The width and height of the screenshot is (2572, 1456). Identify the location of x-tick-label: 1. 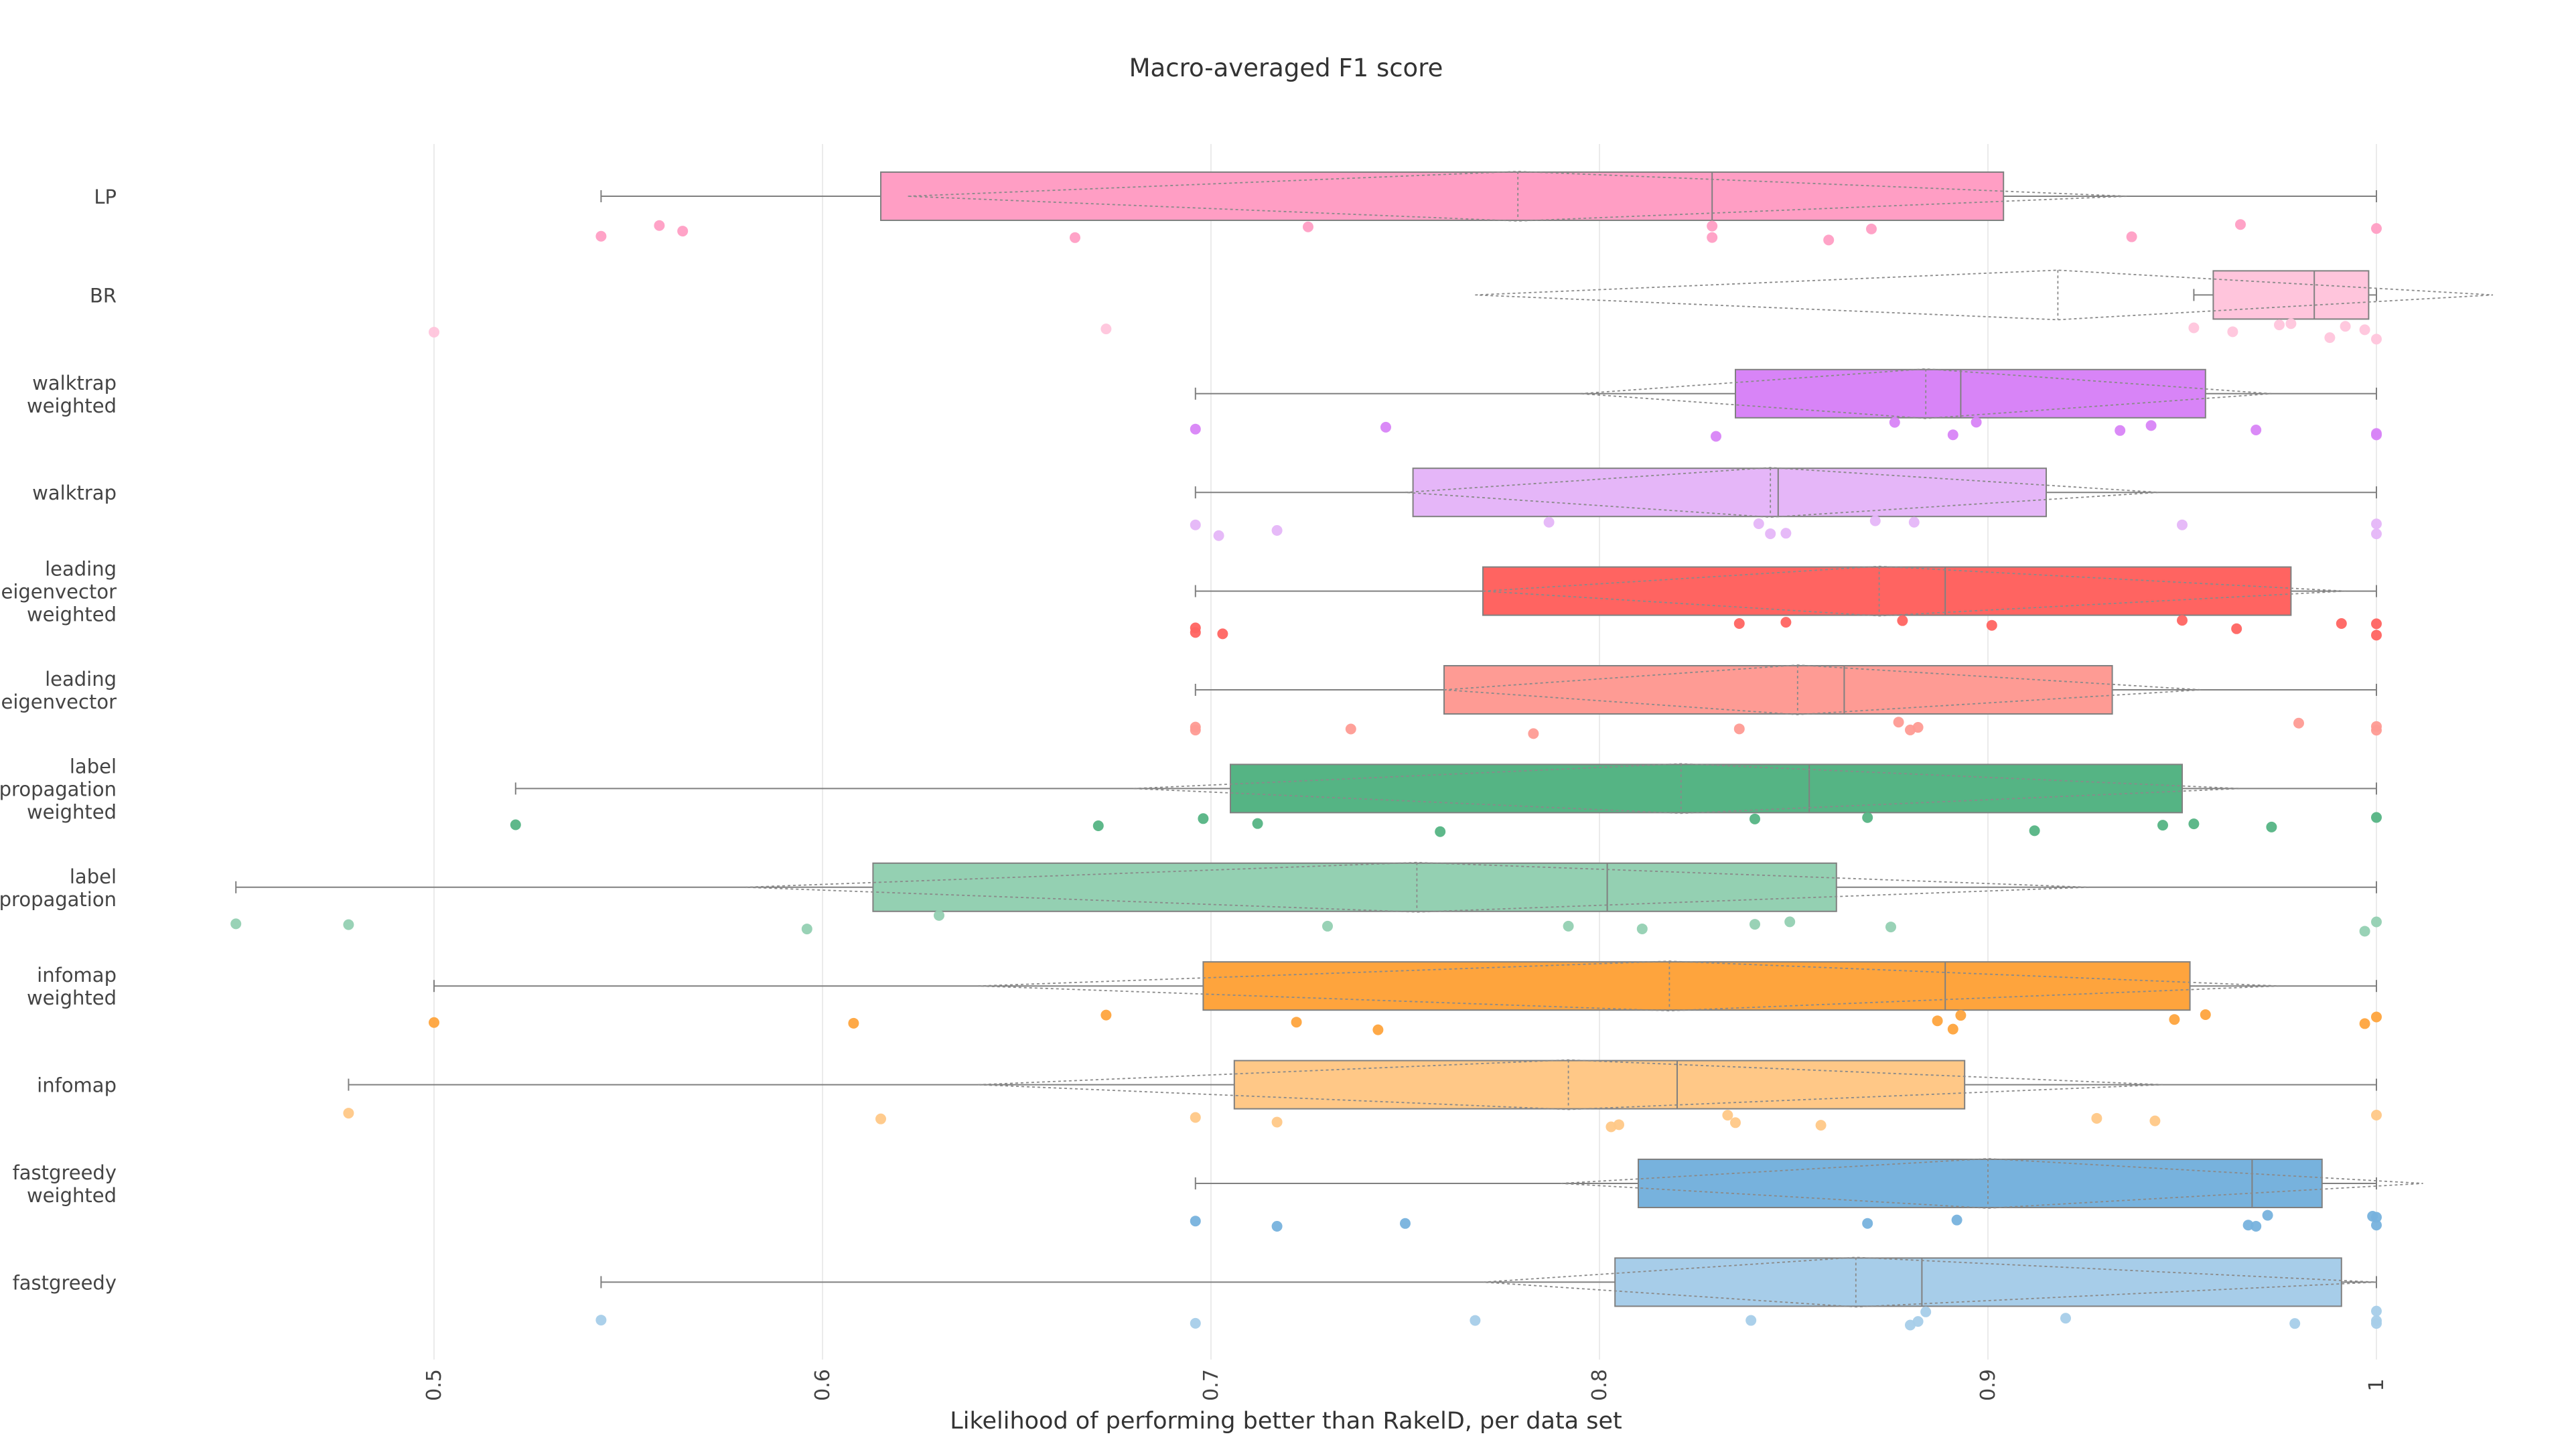
(2376, 1384).